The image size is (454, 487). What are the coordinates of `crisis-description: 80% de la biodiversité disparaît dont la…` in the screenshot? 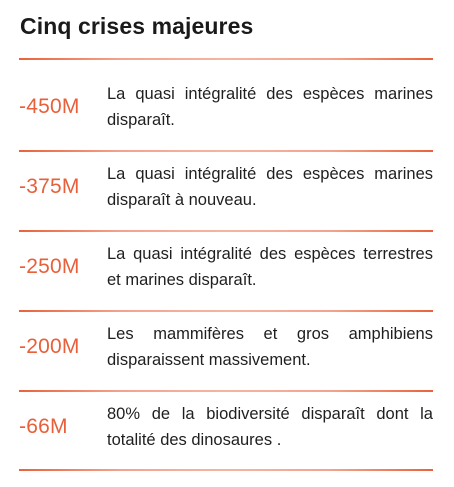 It's located at (270, 427).